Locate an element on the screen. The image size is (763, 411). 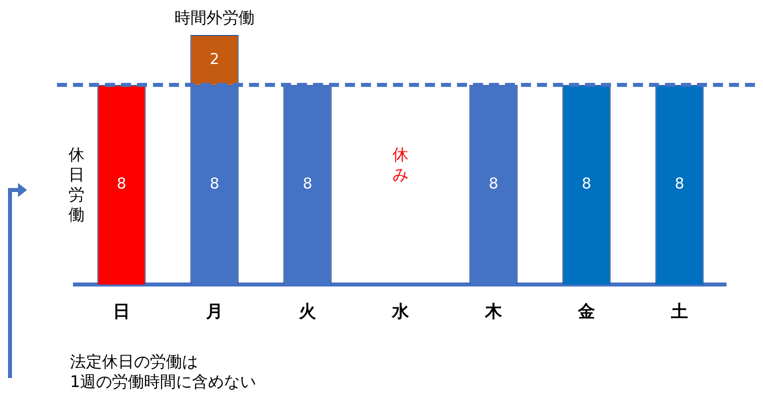
series-label: 時間外労働 is located at coordinates (214, 18).